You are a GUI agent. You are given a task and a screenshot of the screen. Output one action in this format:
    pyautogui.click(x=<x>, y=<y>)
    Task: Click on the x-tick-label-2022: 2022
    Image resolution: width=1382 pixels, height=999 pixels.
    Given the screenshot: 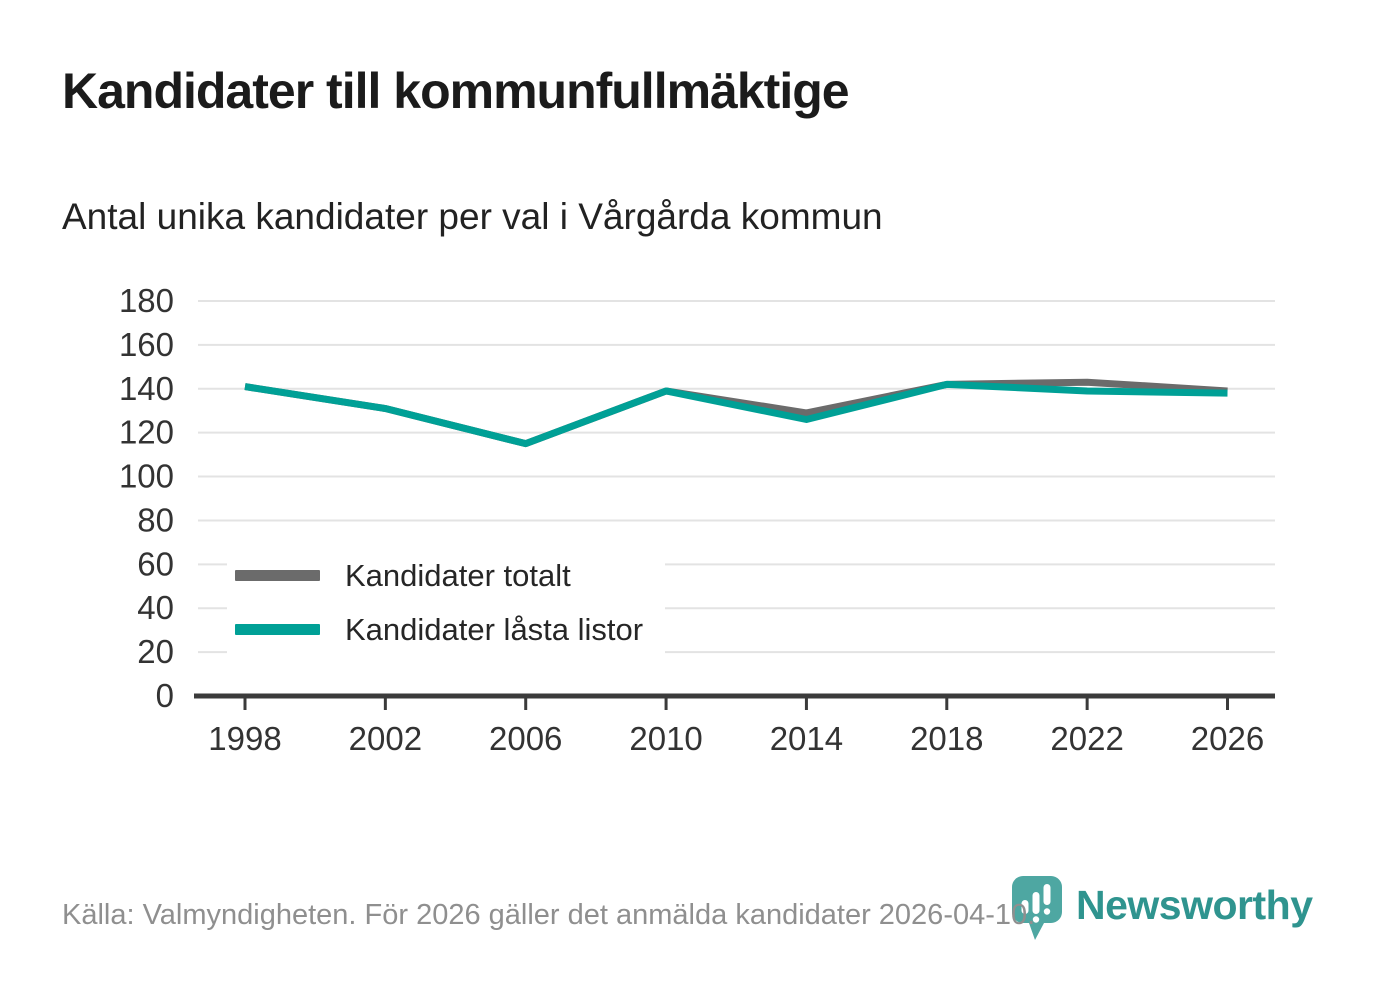 What is the action you would take?
    pyautogui.click(x=1086, y=738)
    